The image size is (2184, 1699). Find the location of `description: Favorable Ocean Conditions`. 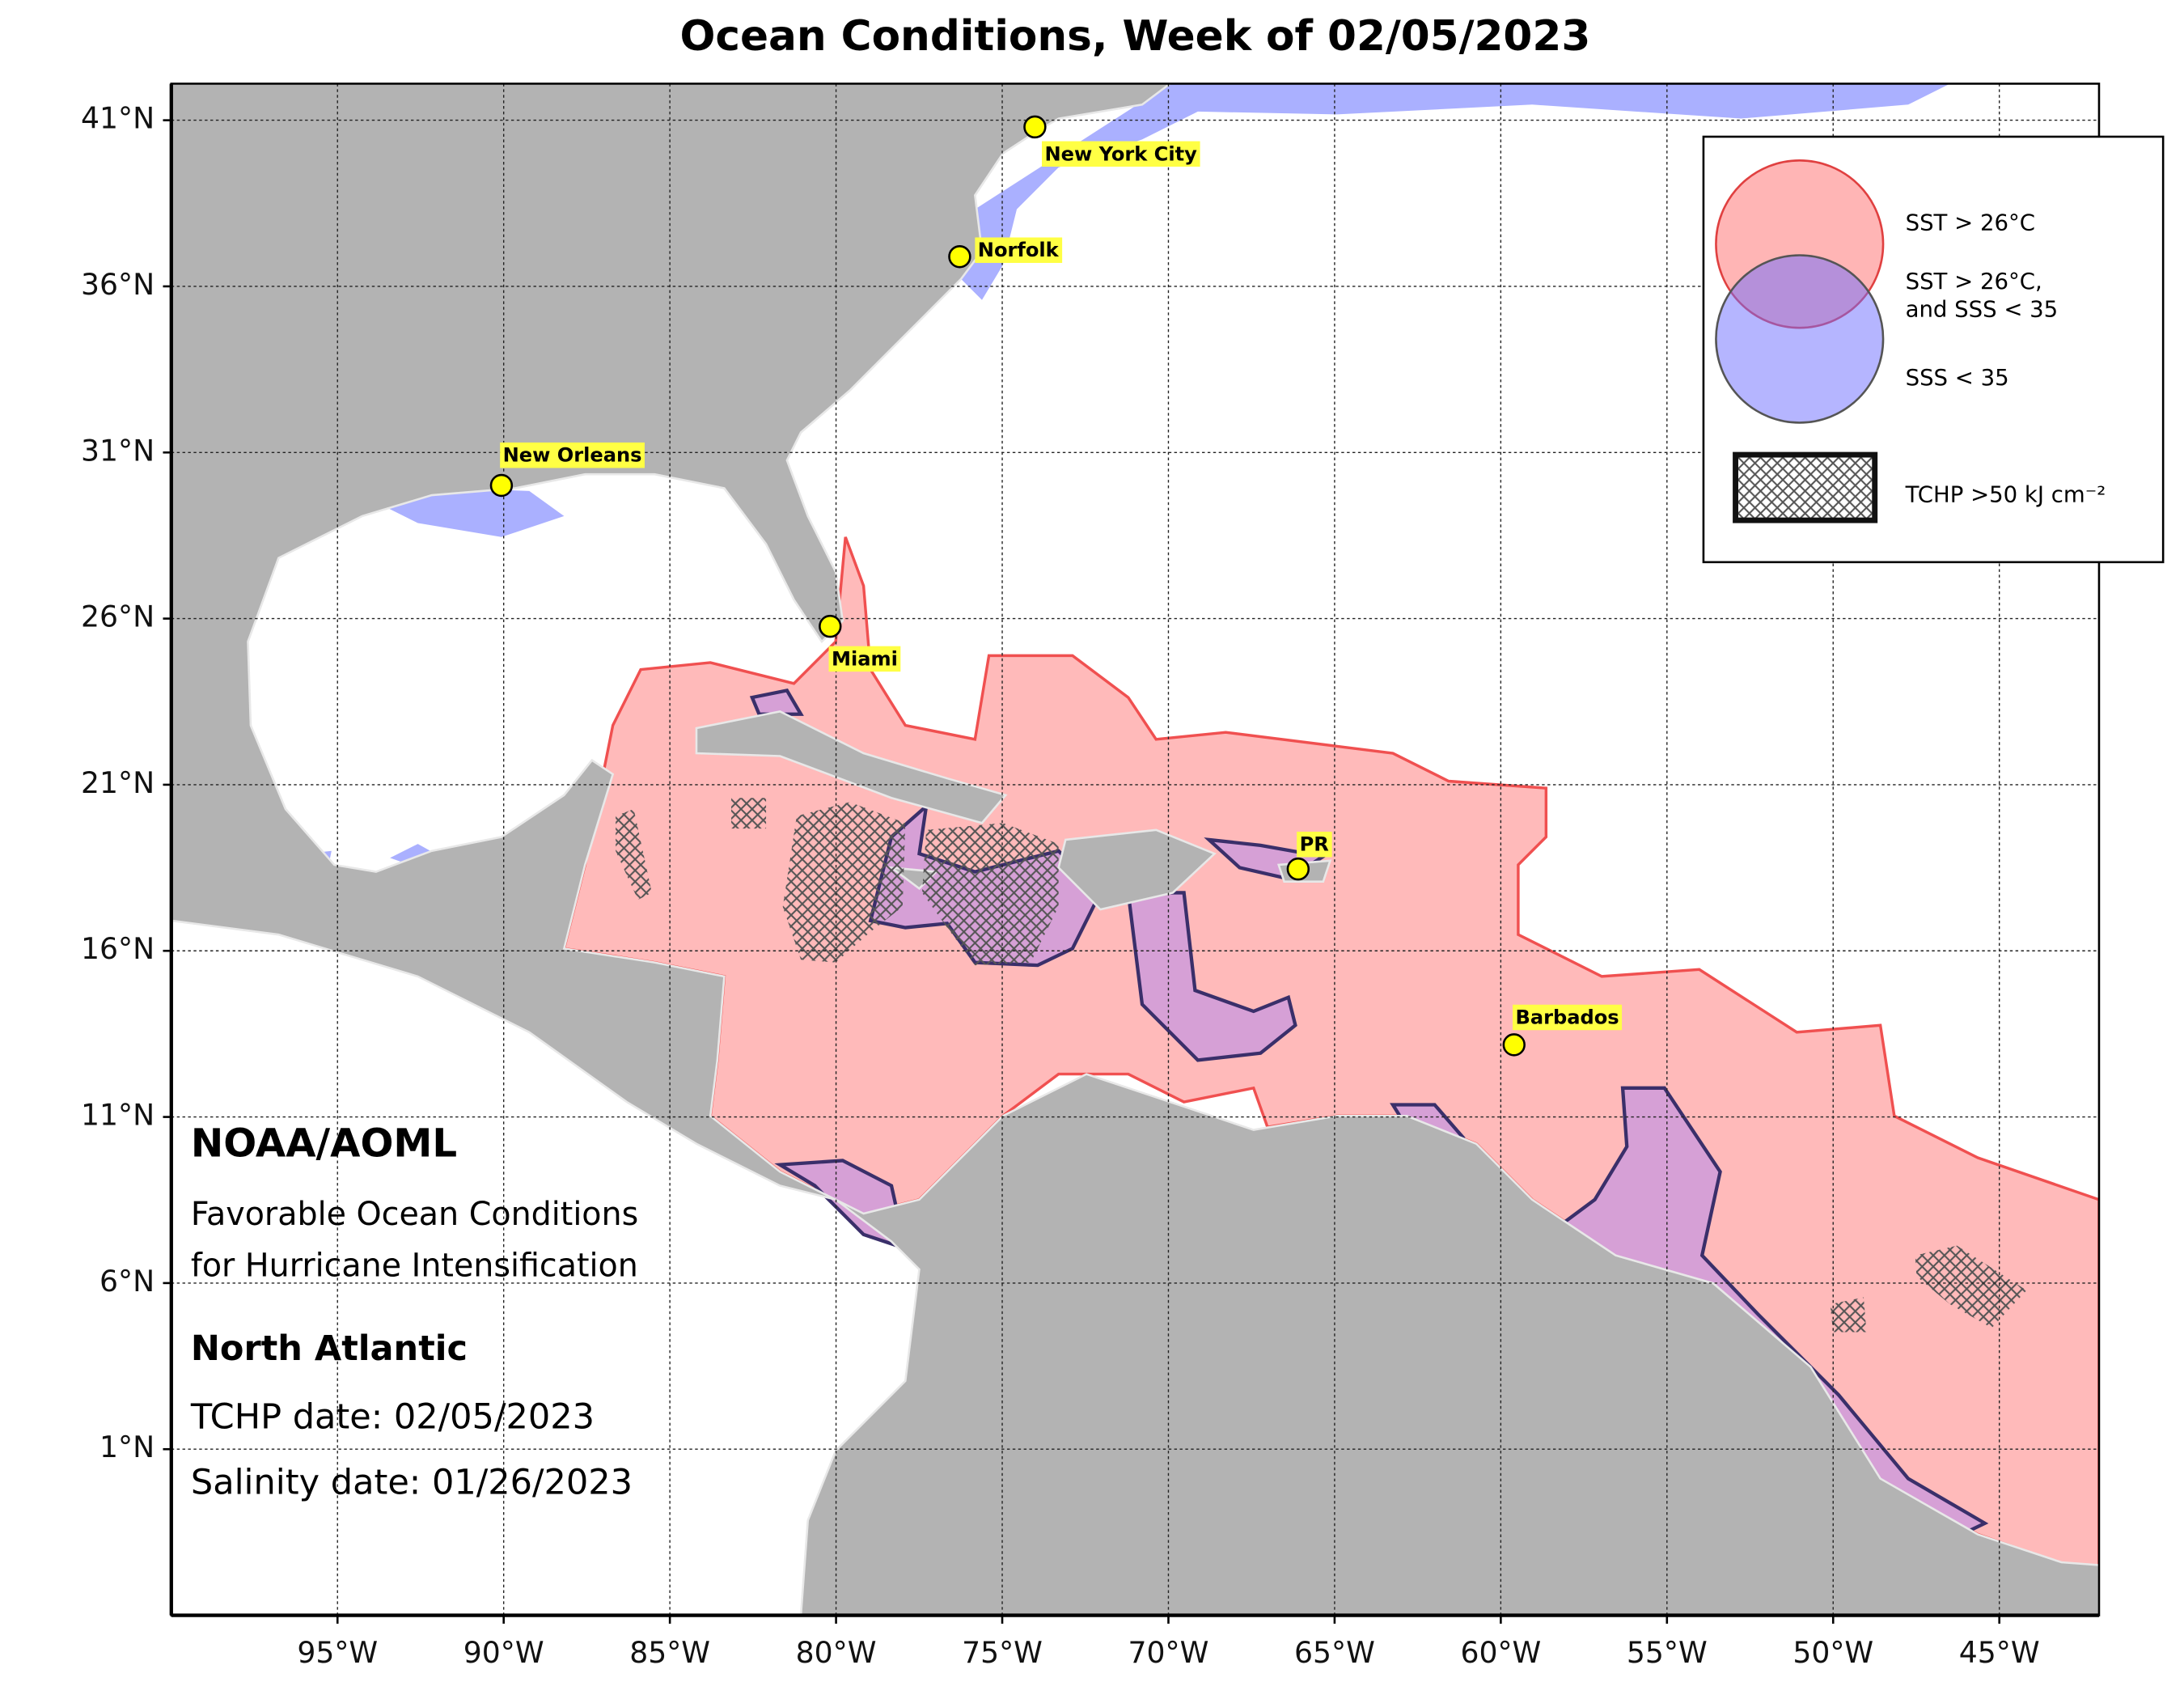

description: Favorable Ocean Conditions is located at coordinates (414, 1214).